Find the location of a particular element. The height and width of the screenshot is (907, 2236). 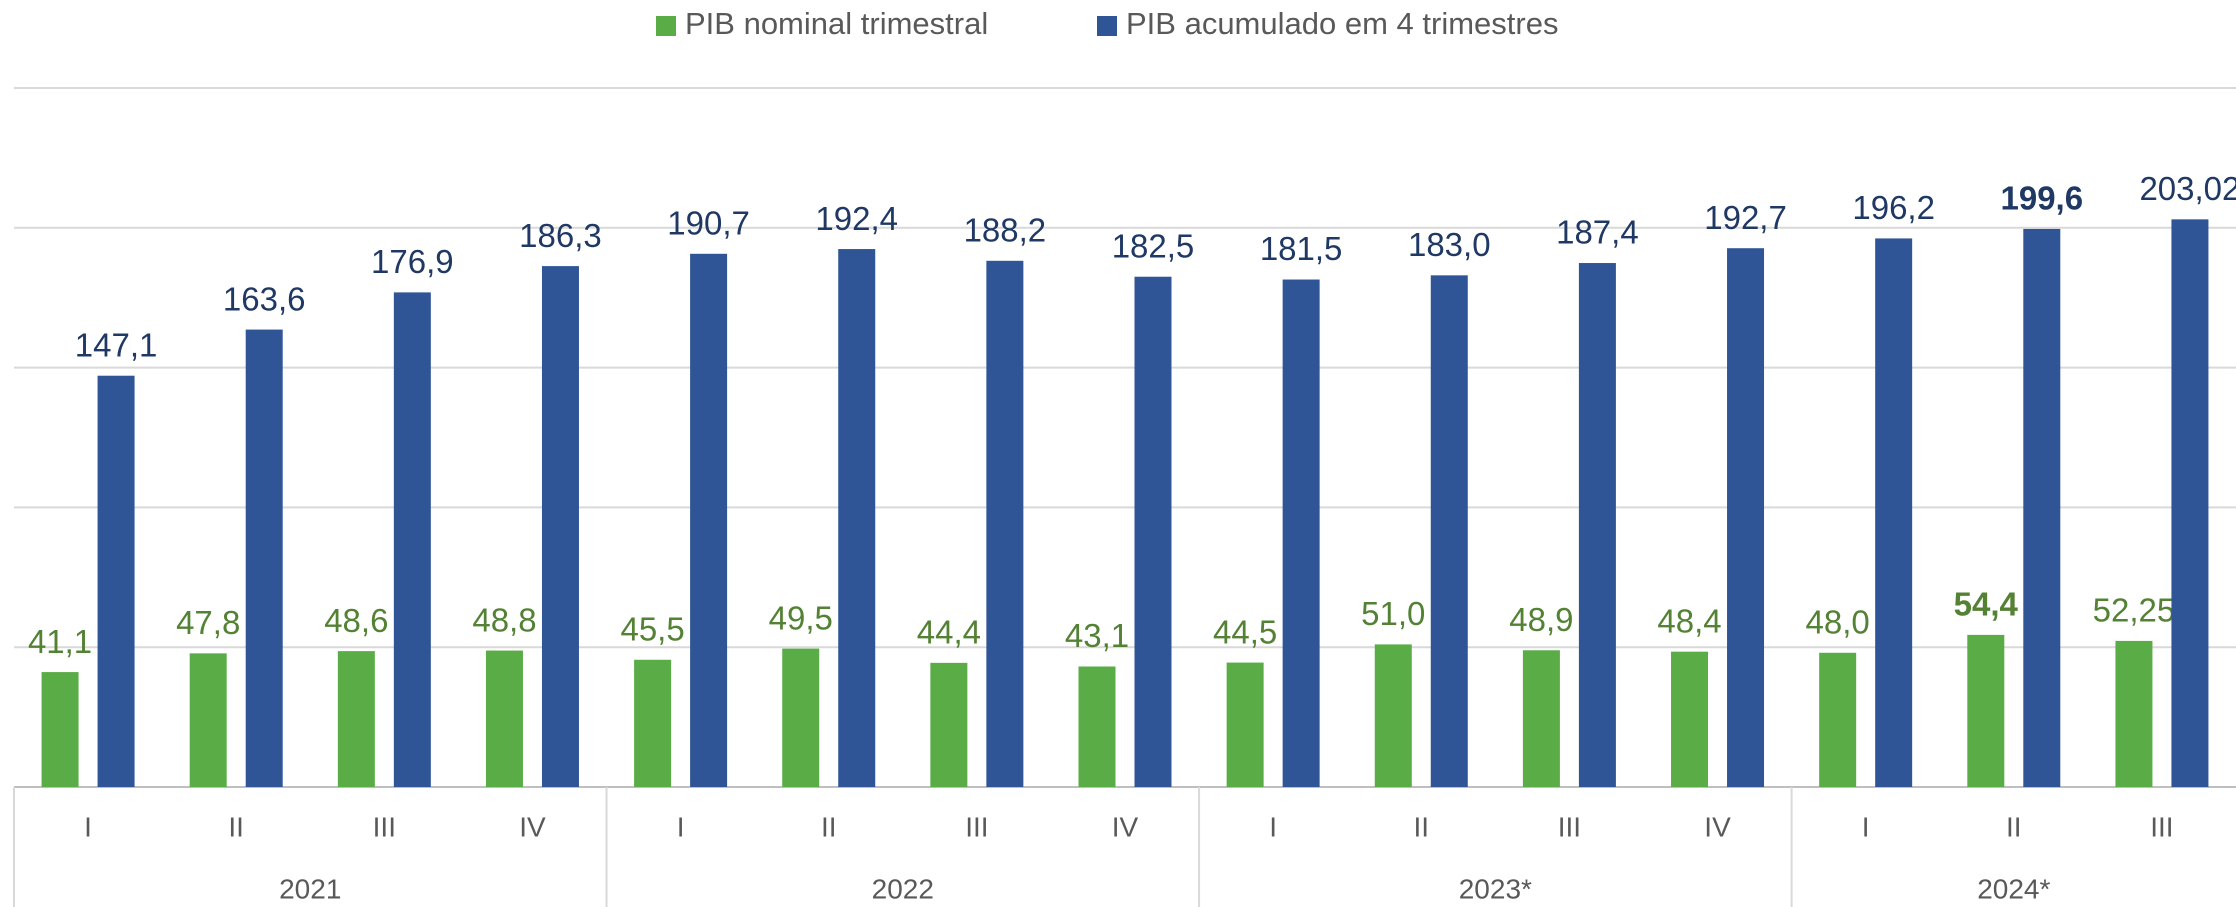

group-label: 2023* is located at coordinates (1495, 888).